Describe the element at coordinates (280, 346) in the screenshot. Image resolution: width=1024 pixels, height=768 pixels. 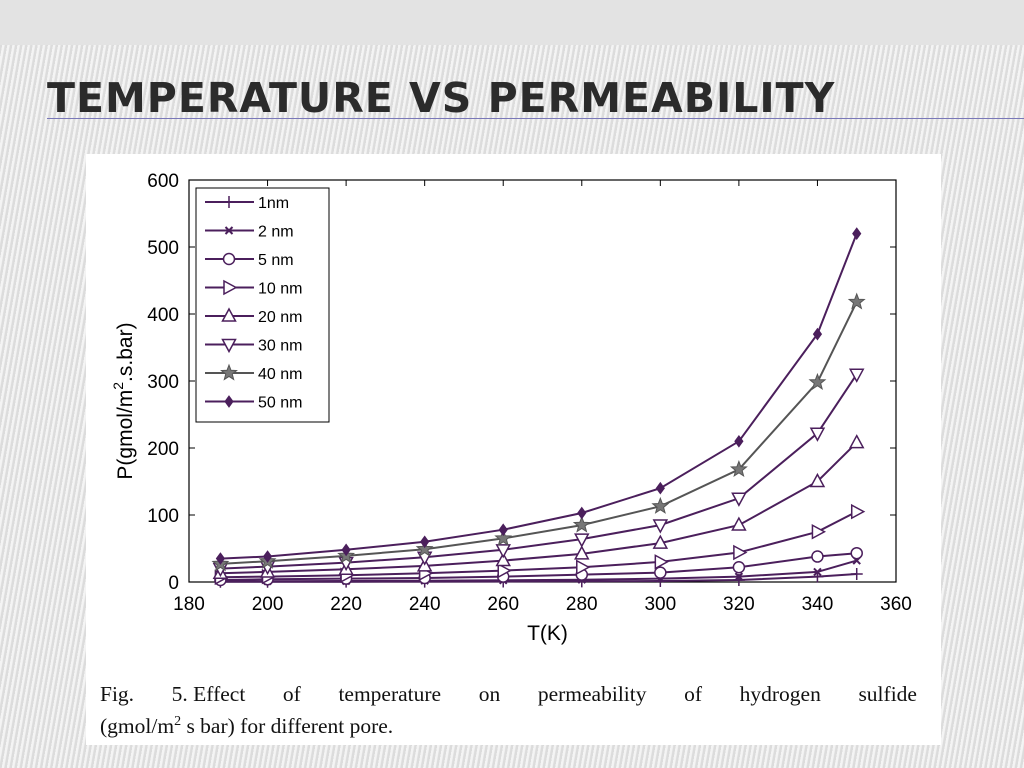
I see `legend-label: 30 nm` at that location.